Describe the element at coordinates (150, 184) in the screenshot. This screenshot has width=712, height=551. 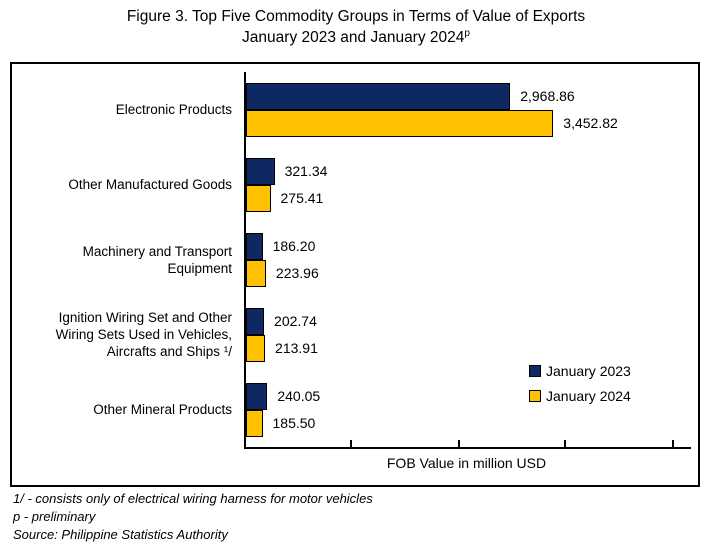
I see `category-label-other-manufactured: Other Manufactured Goods` at that location.